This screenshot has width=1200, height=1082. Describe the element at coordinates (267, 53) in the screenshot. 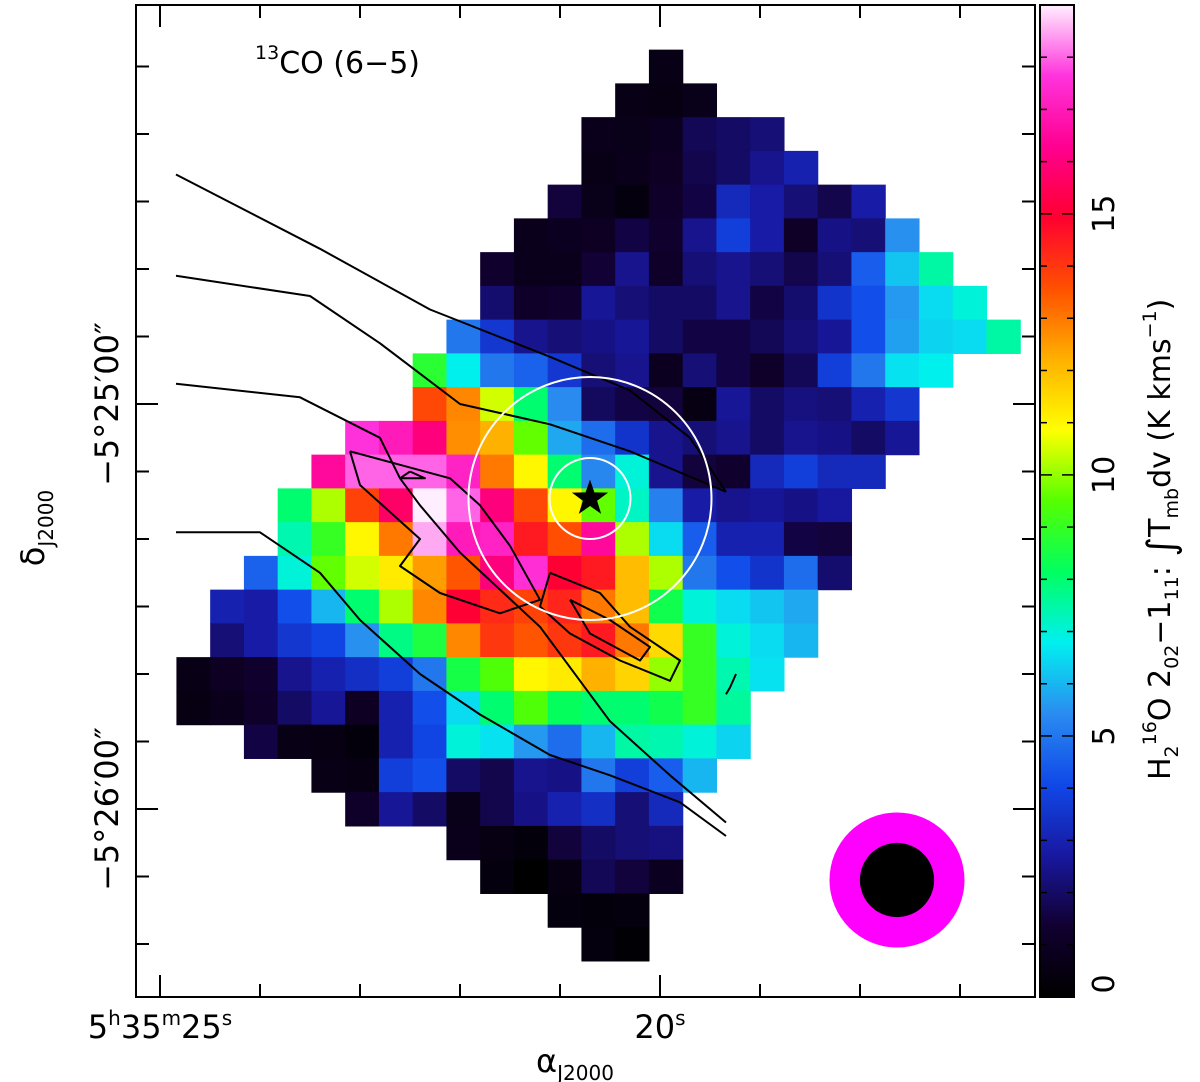

I see `isotope-superscript: 13` at that location.